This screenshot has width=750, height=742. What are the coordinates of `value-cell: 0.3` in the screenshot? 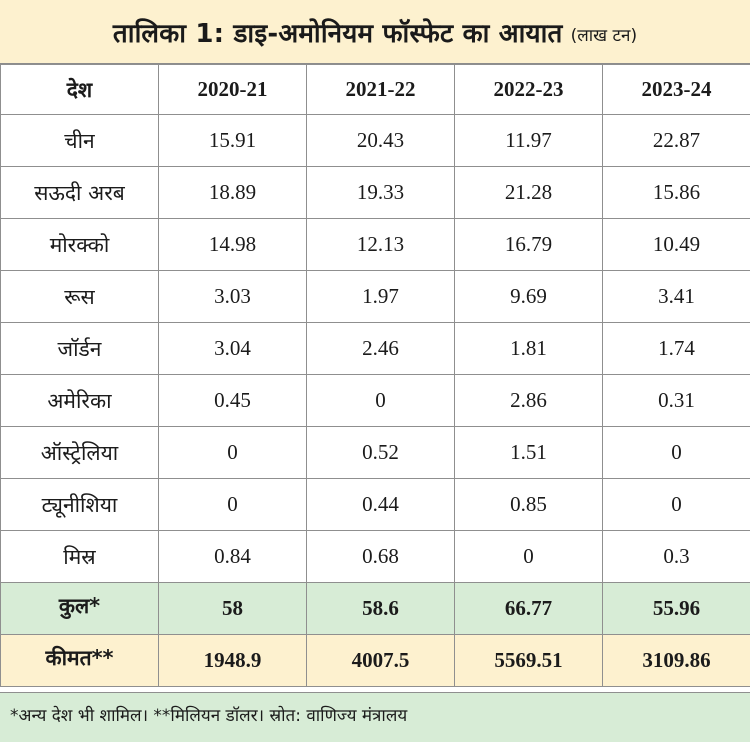 It's located at (676, 556).